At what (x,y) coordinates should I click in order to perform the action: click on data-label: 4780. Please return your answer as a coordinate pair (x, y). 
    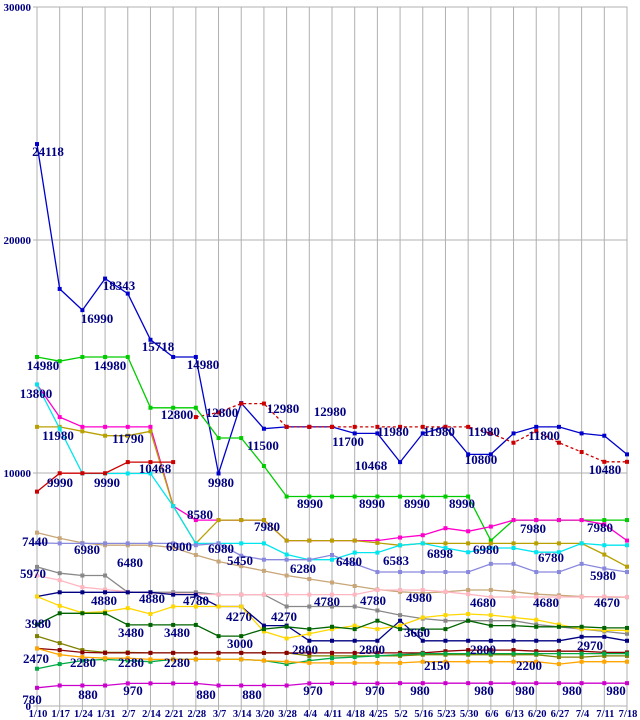
    Looking at the image, I should click on (327, 601).